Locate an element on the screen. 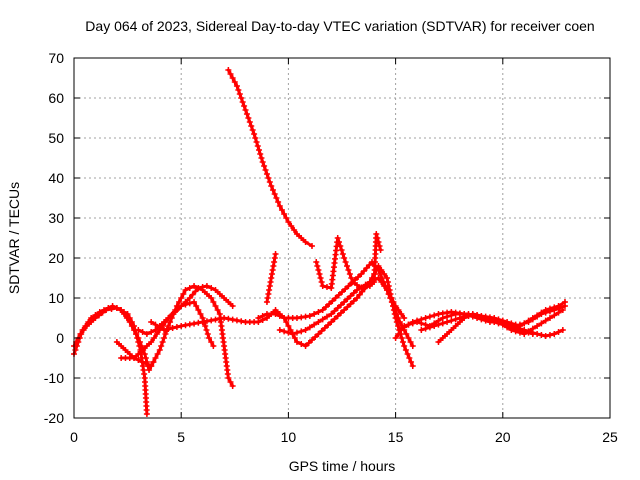 The height and width of the screenshot is (480, 640). x-tick-label: 25 is located at coordinates (610, 437).